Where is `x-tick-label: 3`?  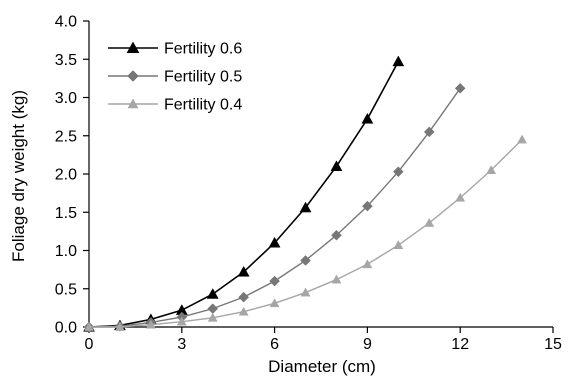 x-tick-label: 3 is located at coordinates (181, 344).